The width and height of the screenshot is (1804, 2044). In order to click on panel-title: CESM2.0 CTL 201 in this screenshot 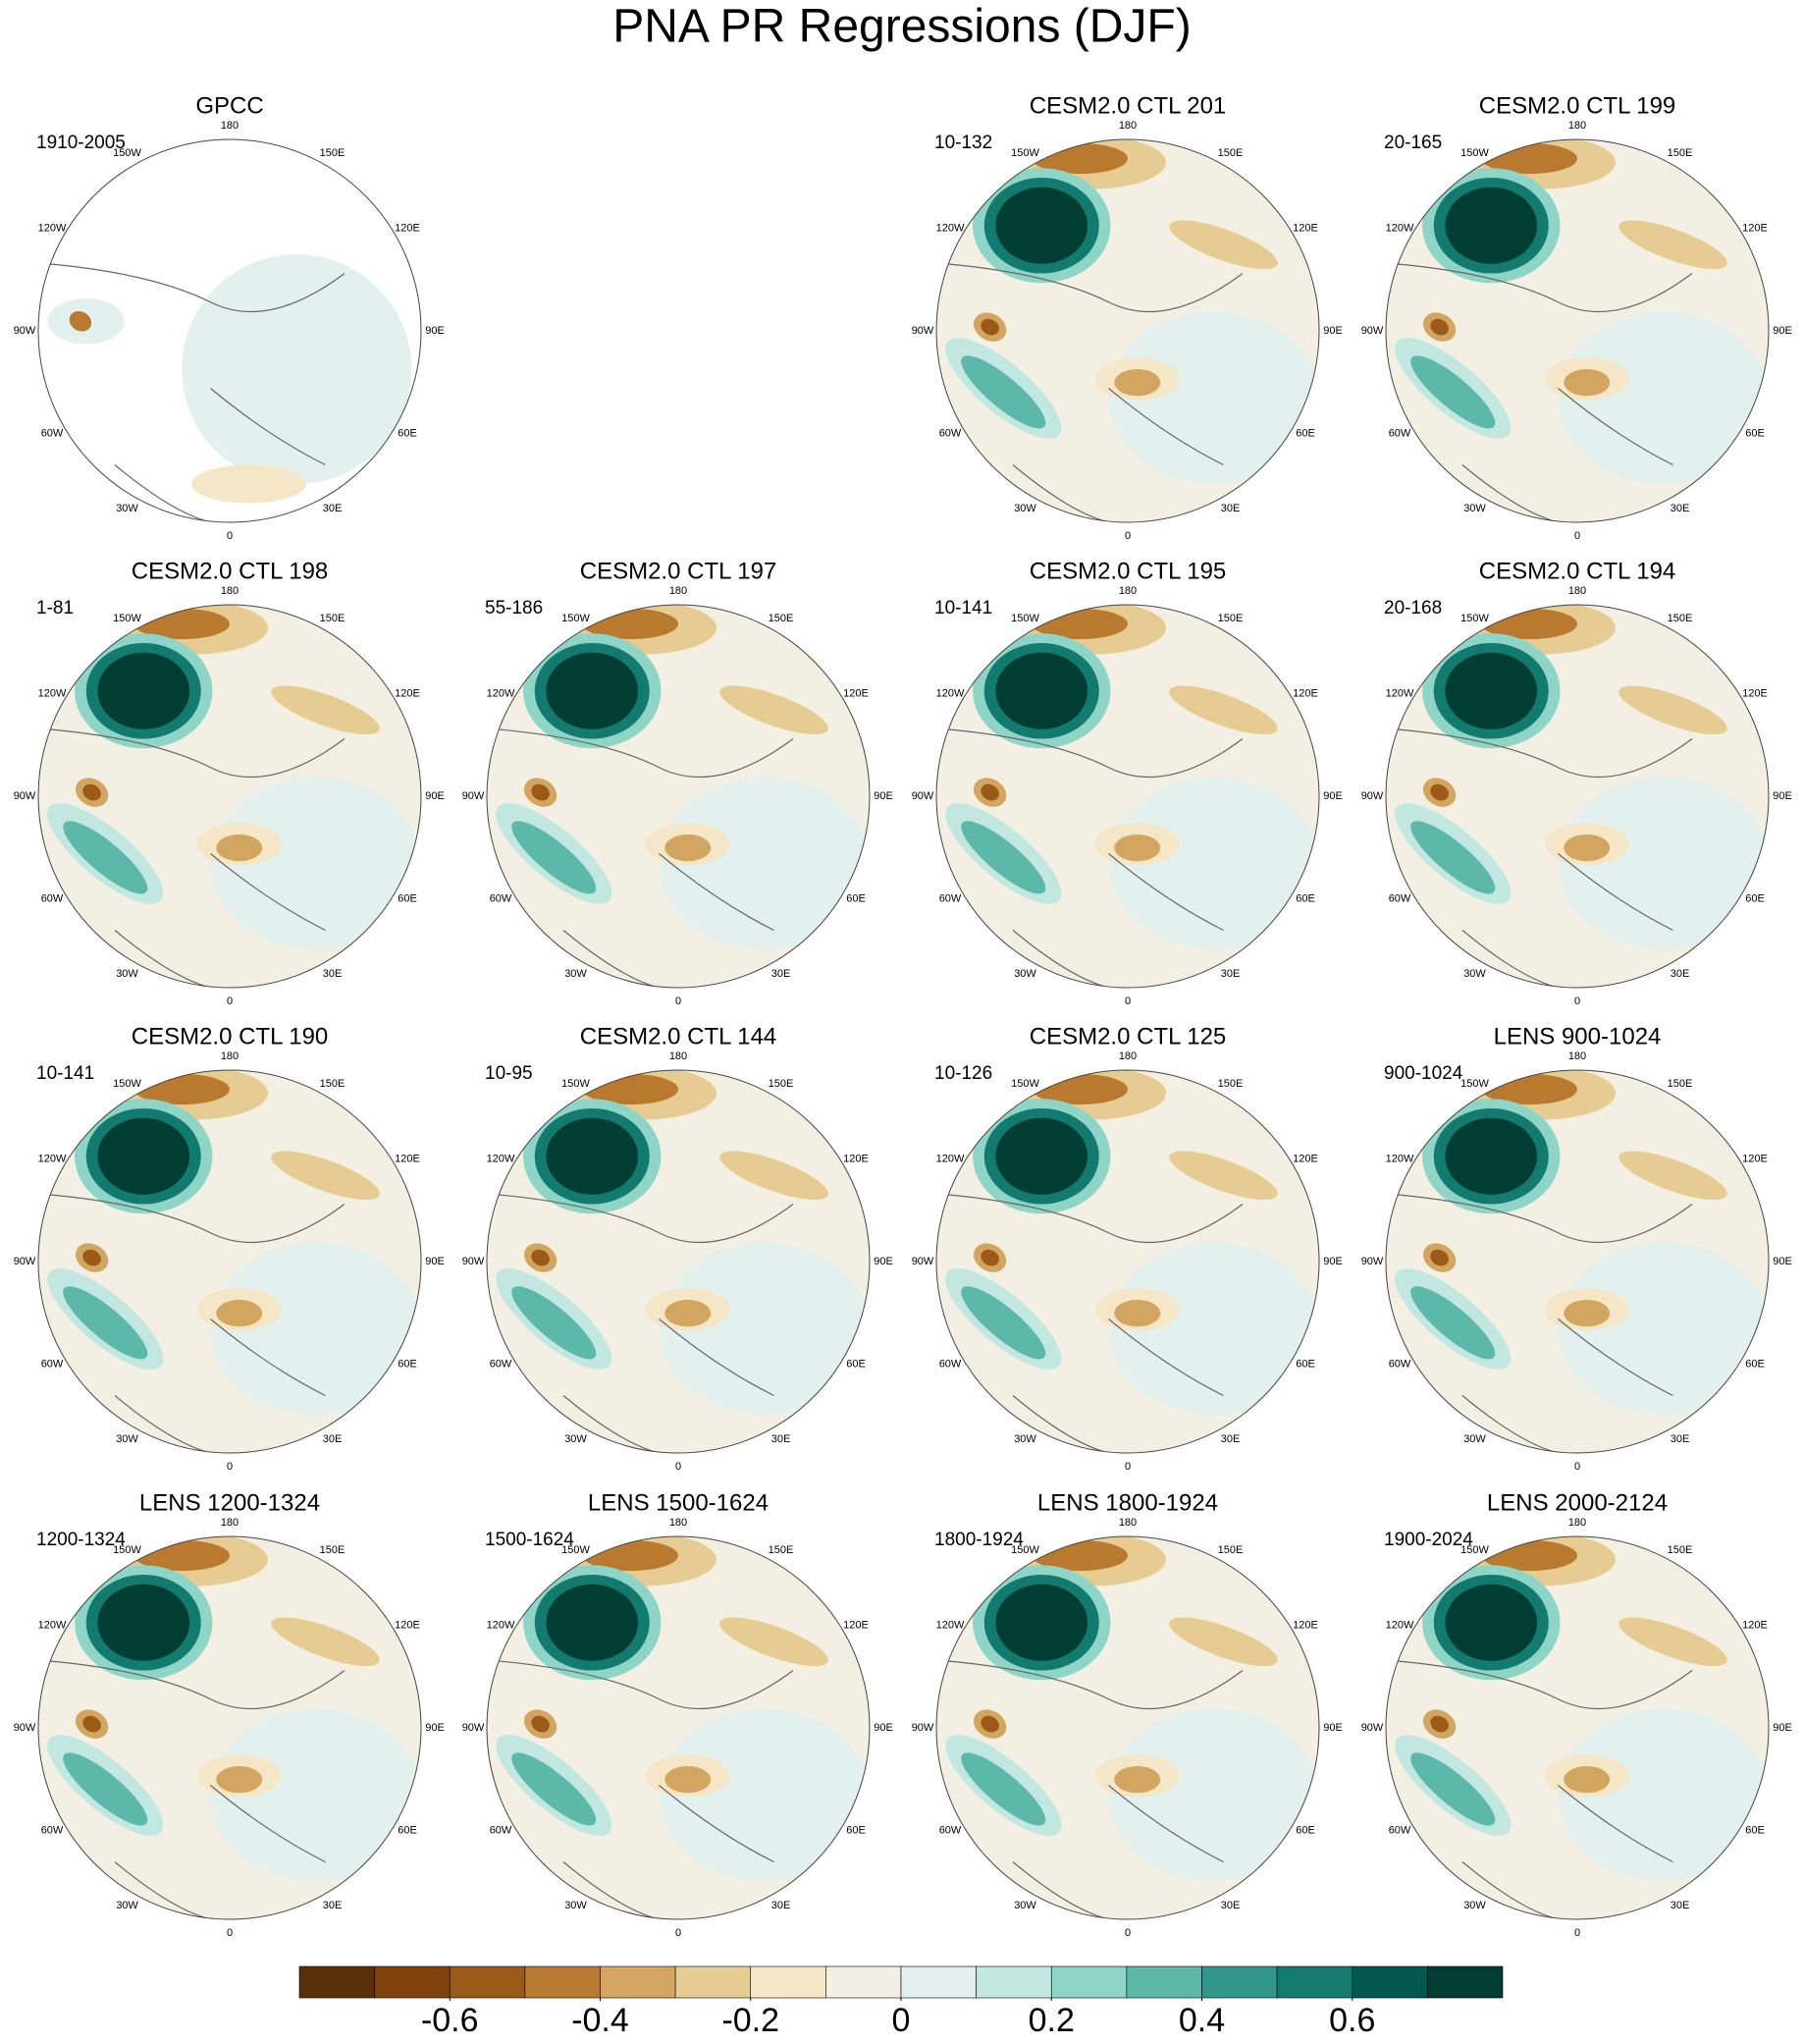, I will do `click(1128, 105)`.